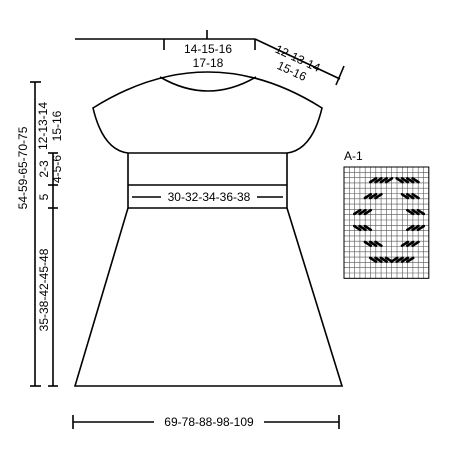  I want to click on chart-grid, so click(386, 222).